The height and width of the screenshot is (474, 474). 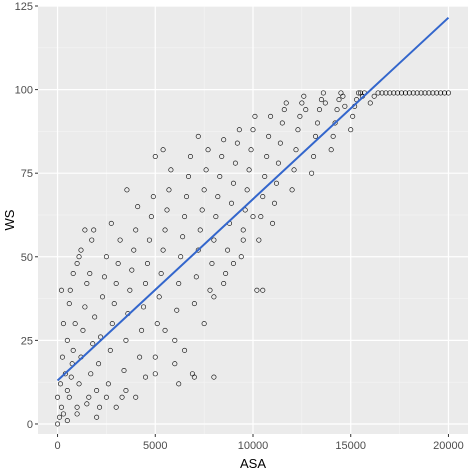 What do you see at coordinates (27, 341) in the screenshot?
I see `y-tick-label: 25` at bounding box center [27, 341].